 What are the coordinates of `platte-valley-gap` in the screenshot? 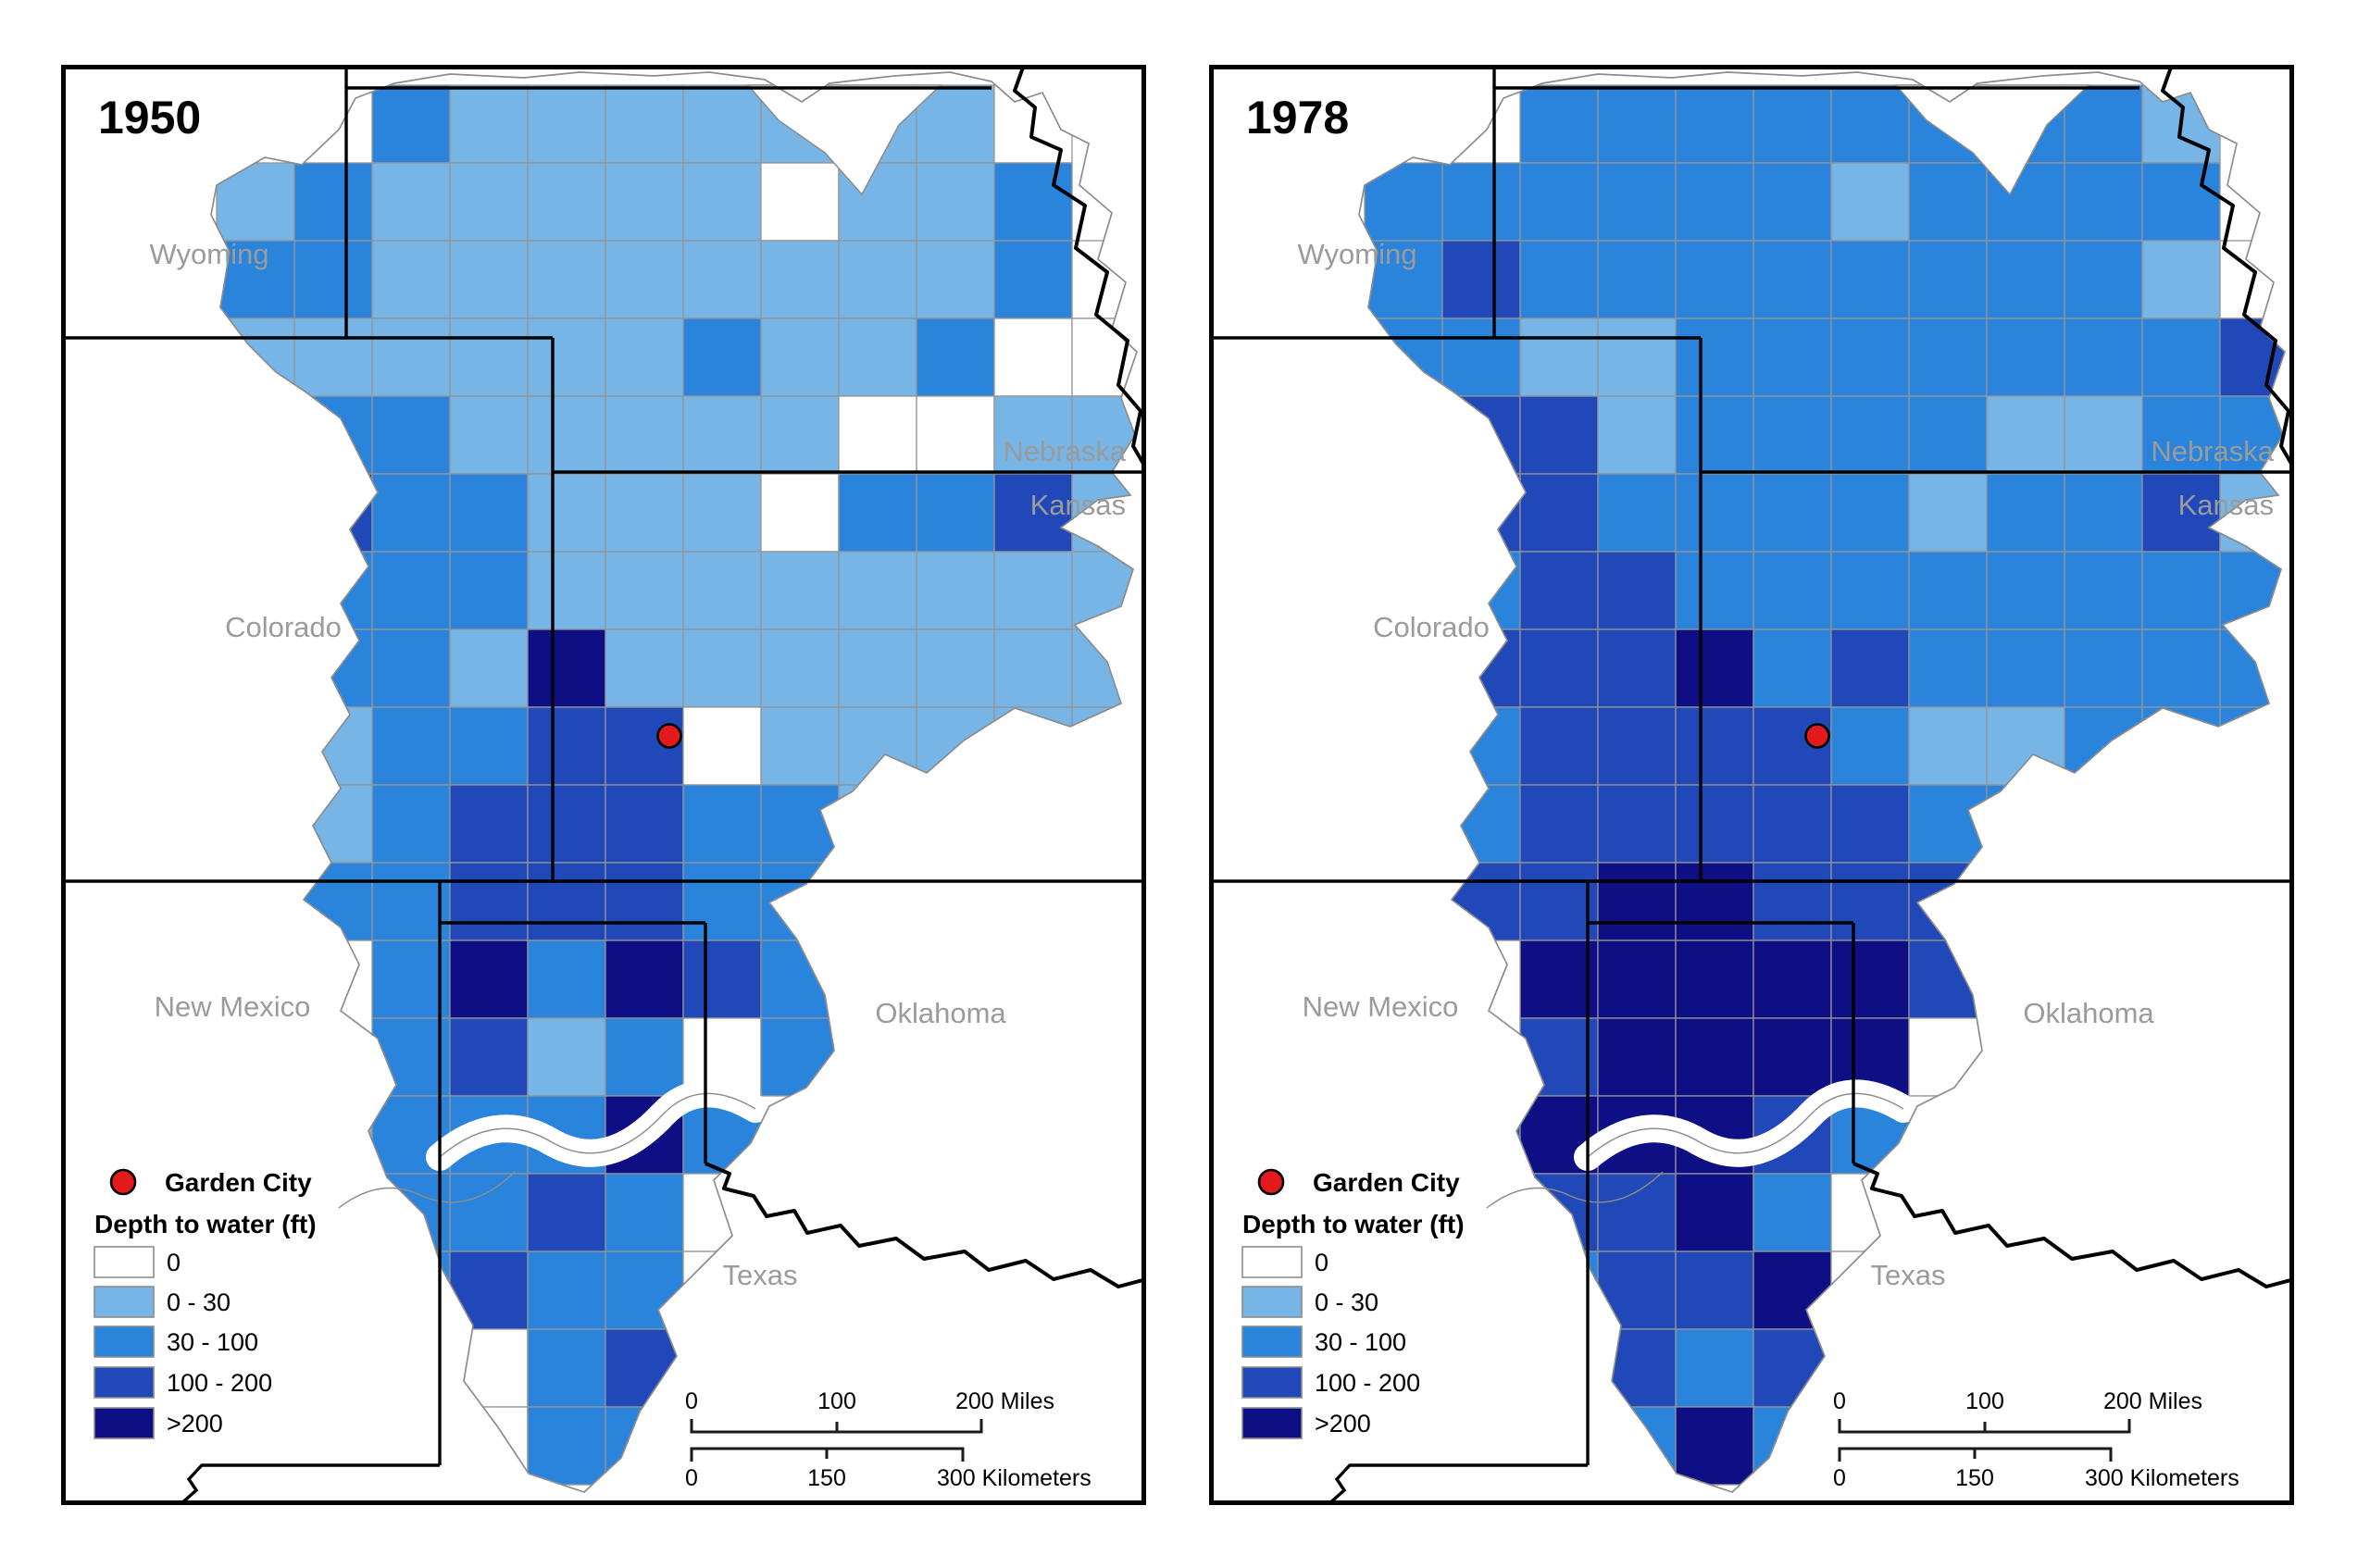 It's located at (1992, 140).